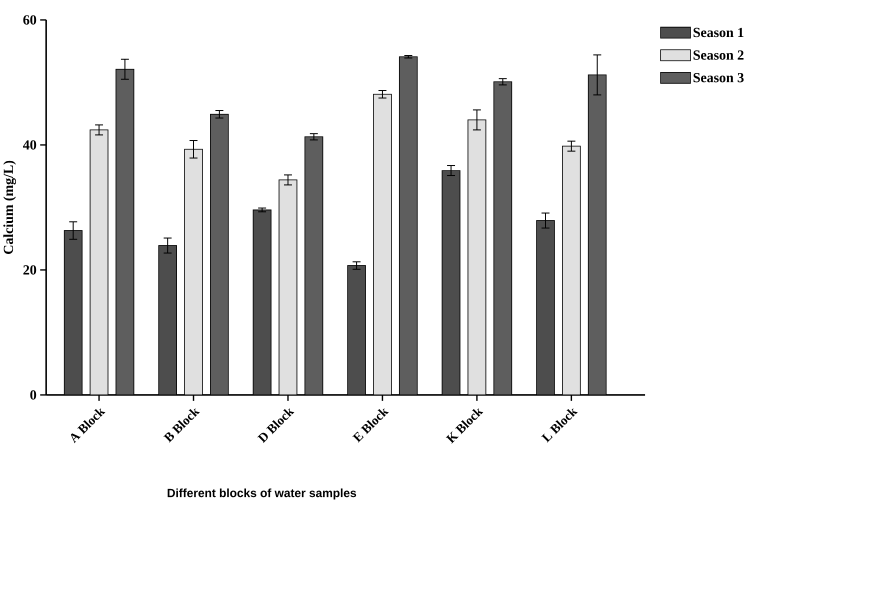  Describe the element at coordinates (719, 77) in the screenshot. I see `legend-label: Season 3` at that location.